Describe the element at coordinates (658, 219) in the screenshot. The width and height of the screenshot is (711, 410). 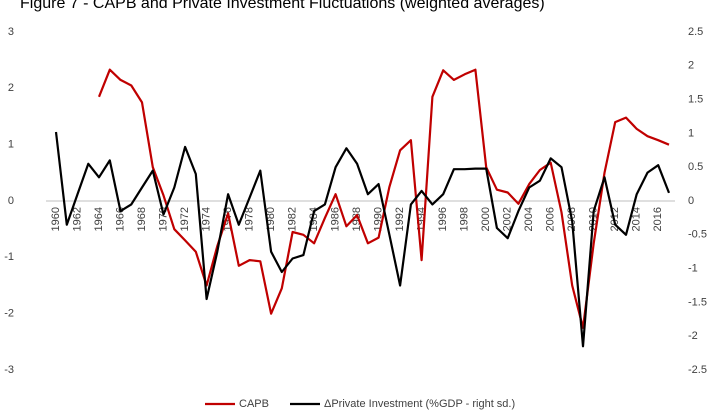
I see `x-tick-label: 2016` at that location.